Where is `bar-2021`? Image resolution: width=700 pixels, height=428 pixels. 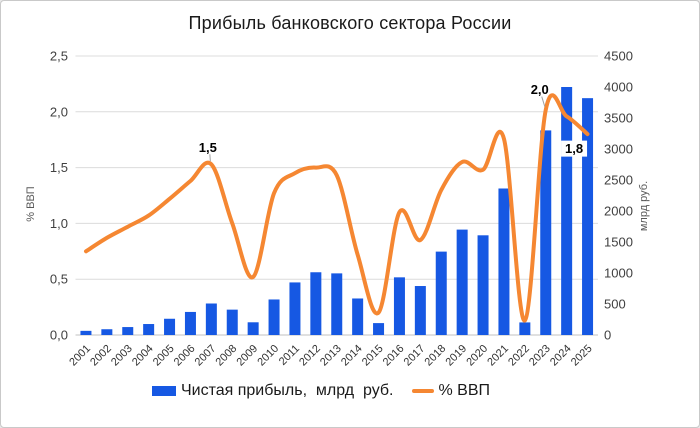 bar-2021 is located at coordinates (504, 261).